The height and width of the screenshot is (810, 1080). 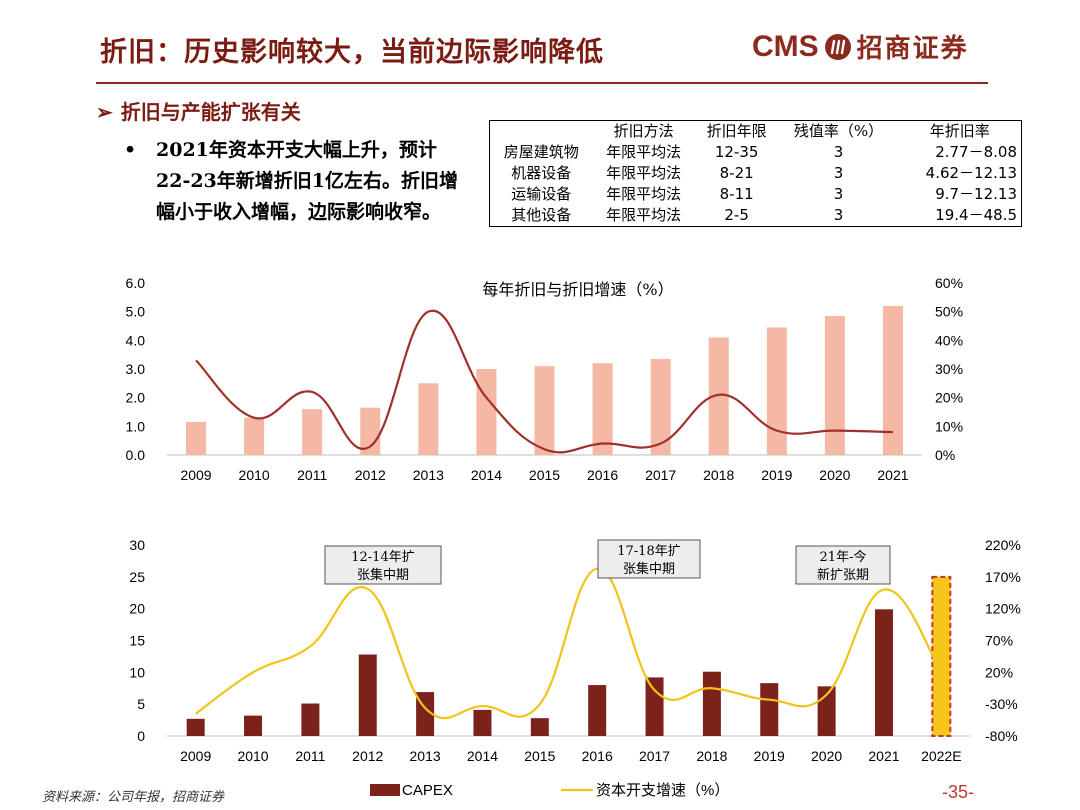 I want to click on left-axis-tick-label: 0.0, so click(x=136, y=455).